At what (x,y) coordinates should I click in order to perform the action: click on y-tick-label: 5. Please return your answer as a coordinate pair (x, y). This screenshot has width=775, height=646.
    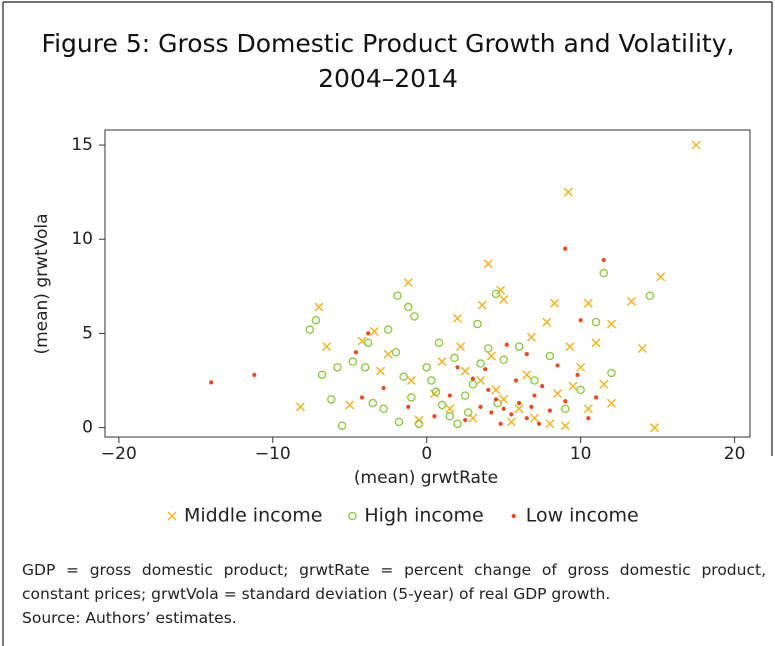
    Looking at the image, I should click on (87, 333).